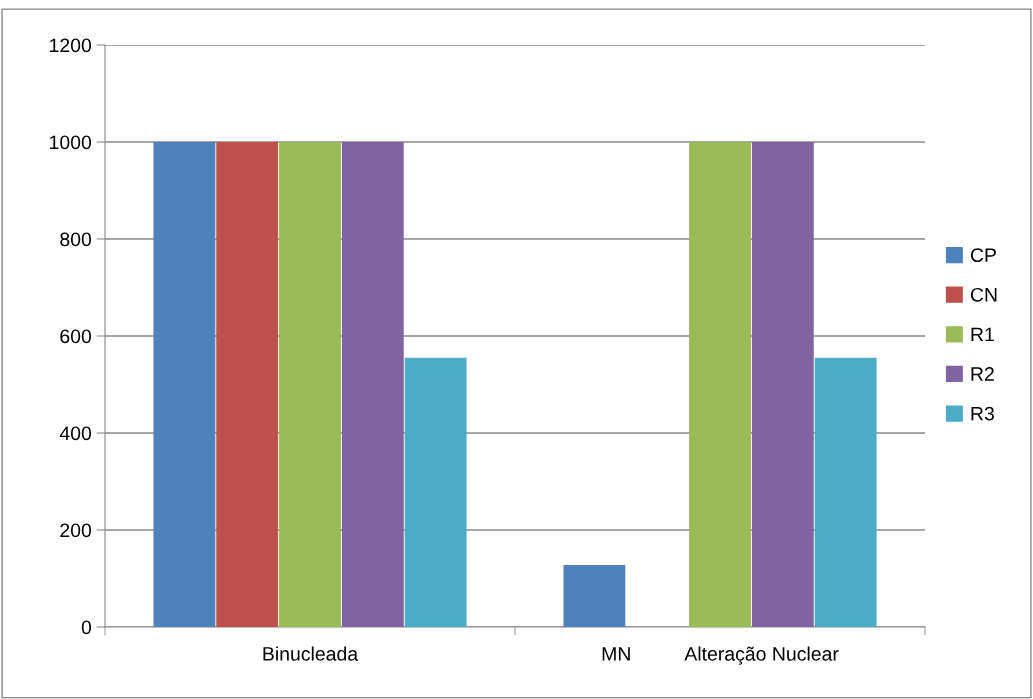 Image resolution: width=1033 pixels, height=699 pixels. I want to click on y-tick-label: 800, so click(76, 239).